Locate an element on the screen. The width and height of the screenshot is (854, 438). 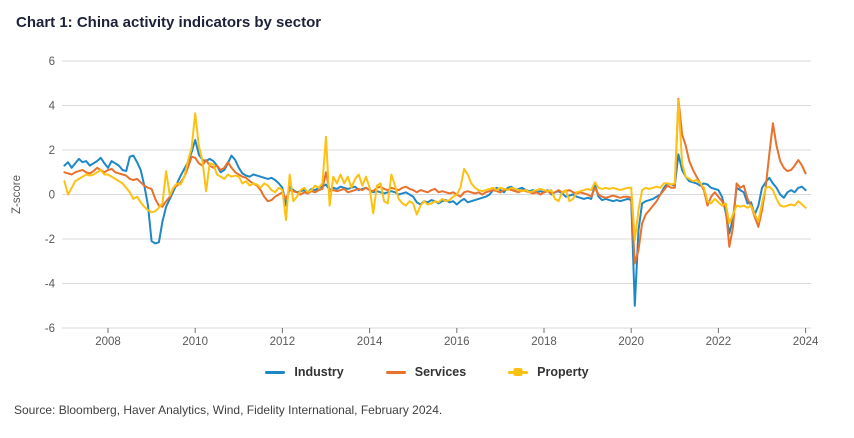
y-tick-label: -2 is located at coordinates (50, 240).